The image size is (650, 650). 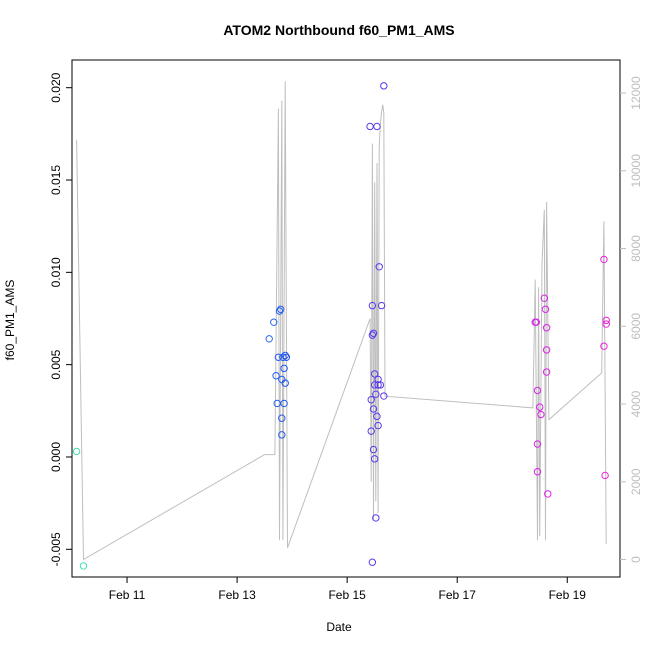 What do you see at coordinates (636, 403) in the screenshot?
I see `y2-tick-label: 4000` at bounding box center [636, 403].